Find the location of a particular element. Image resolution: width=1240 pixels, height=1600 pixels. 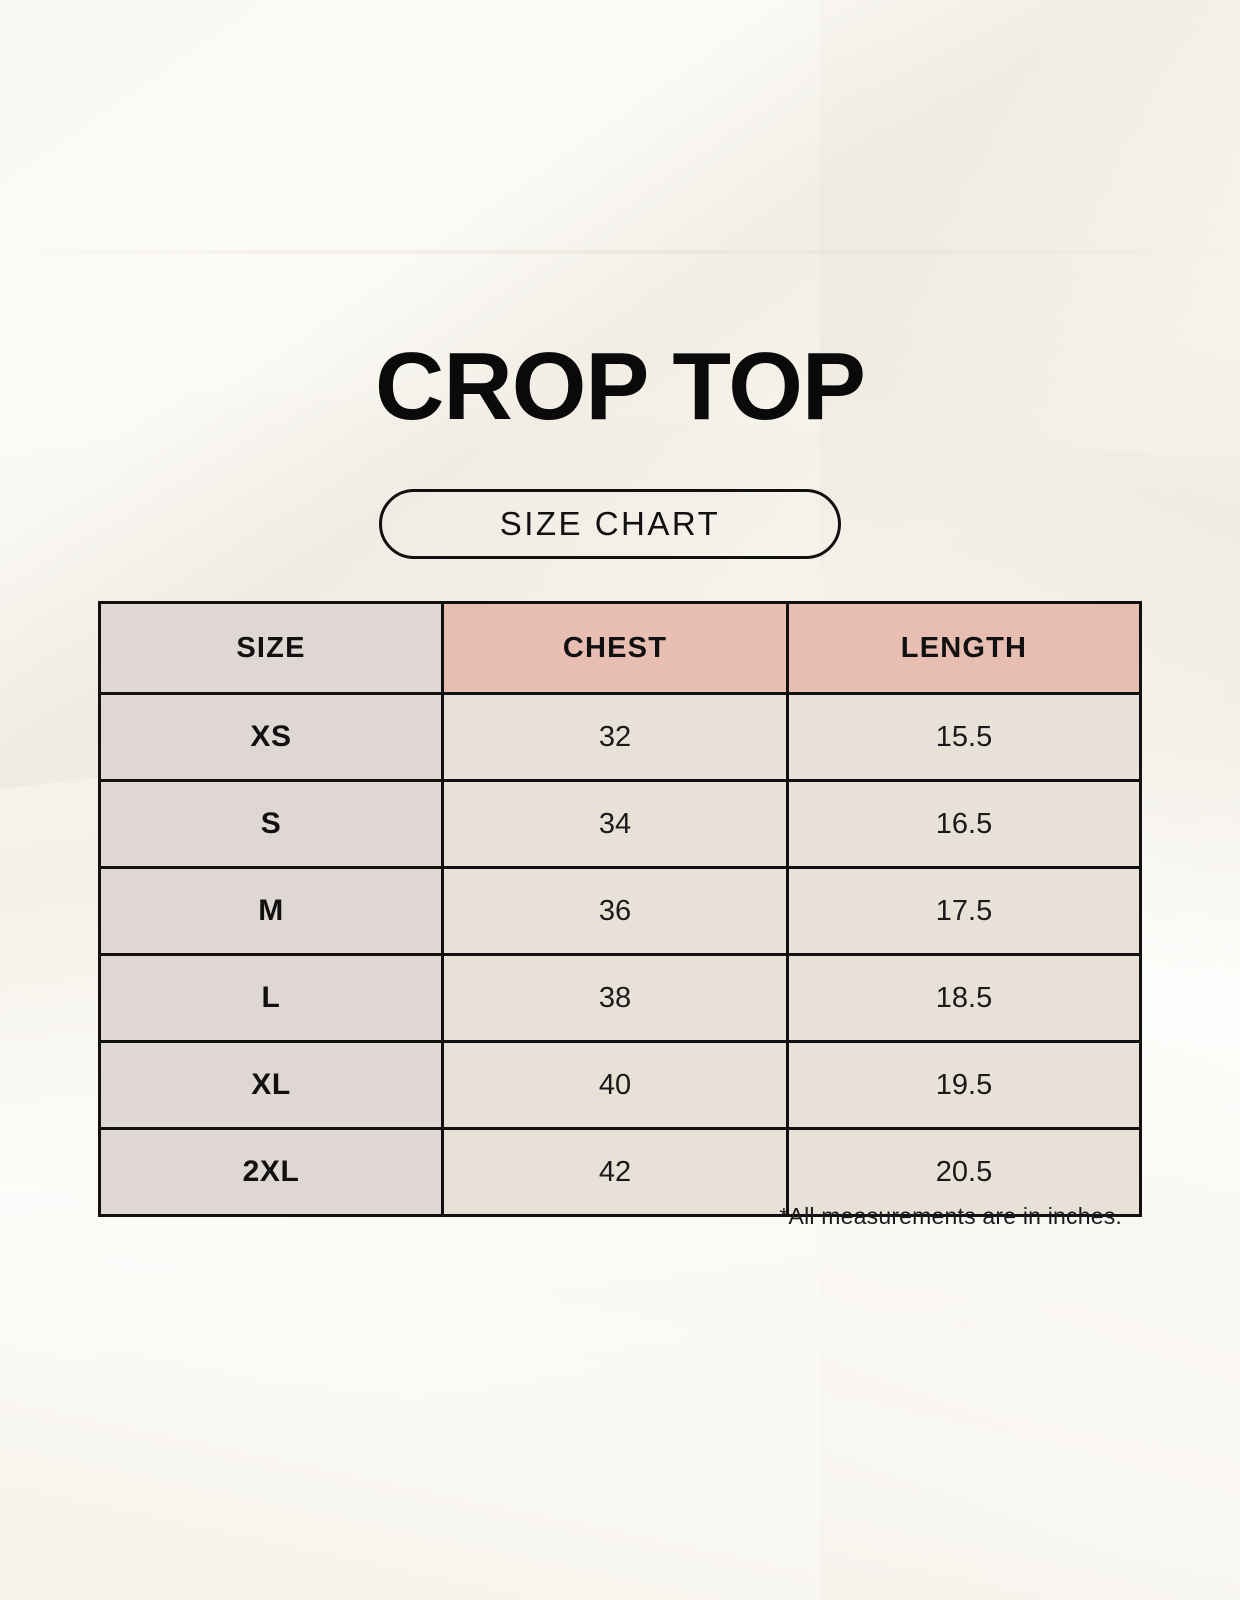

cell-length: 19.5 is located at coordinates (964, 1085).